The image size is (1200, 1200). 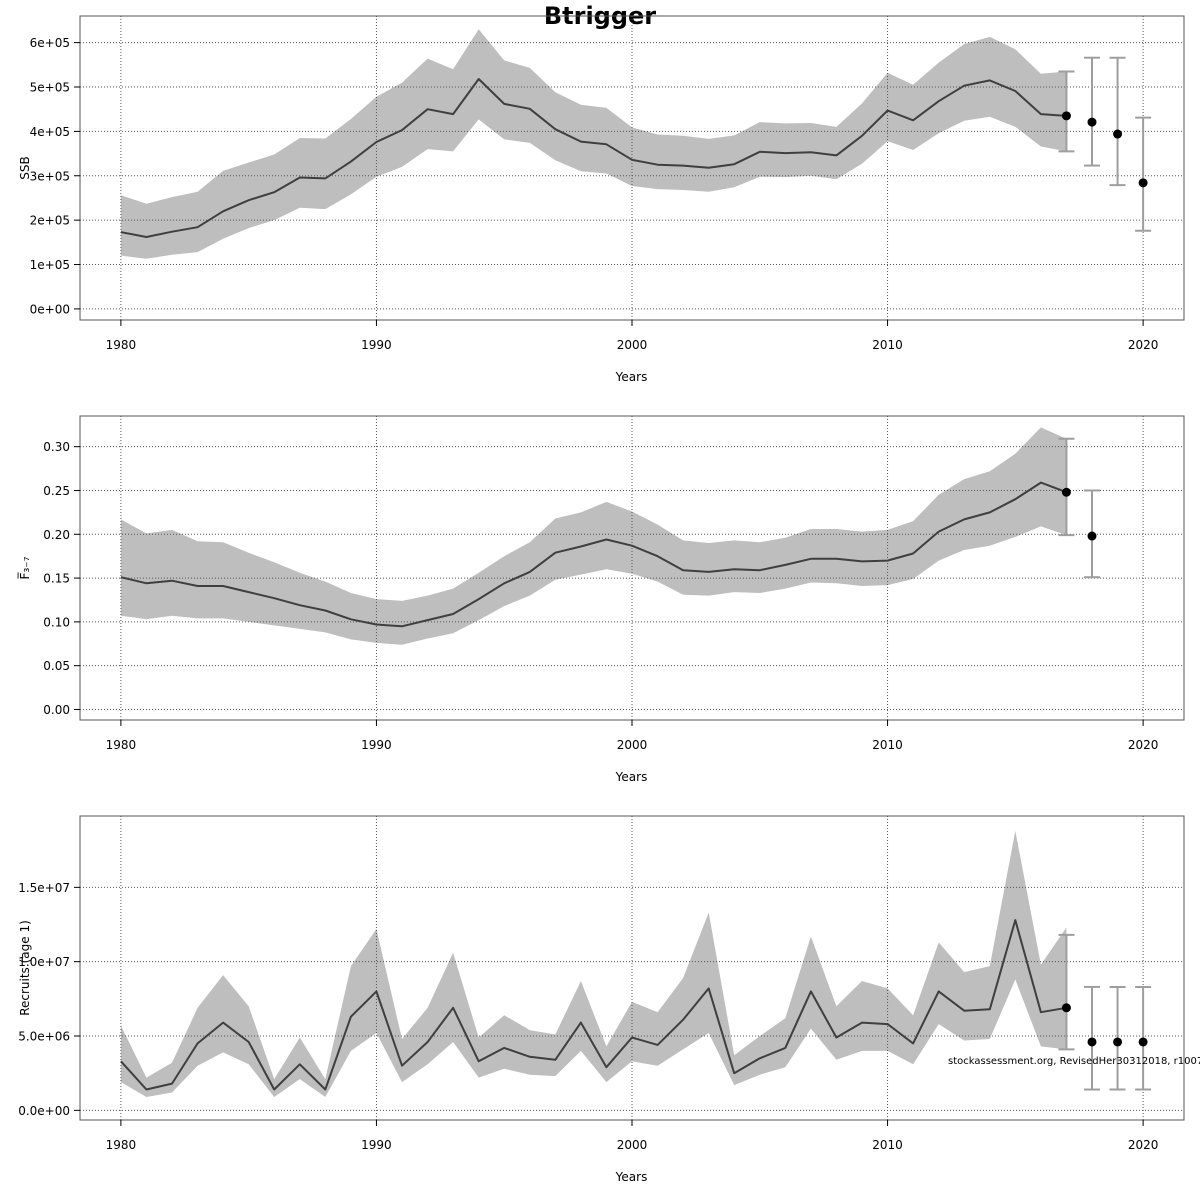 I want to click on recruits-y-tick-label: 0.0e+00, so click(x=44, y=1111).